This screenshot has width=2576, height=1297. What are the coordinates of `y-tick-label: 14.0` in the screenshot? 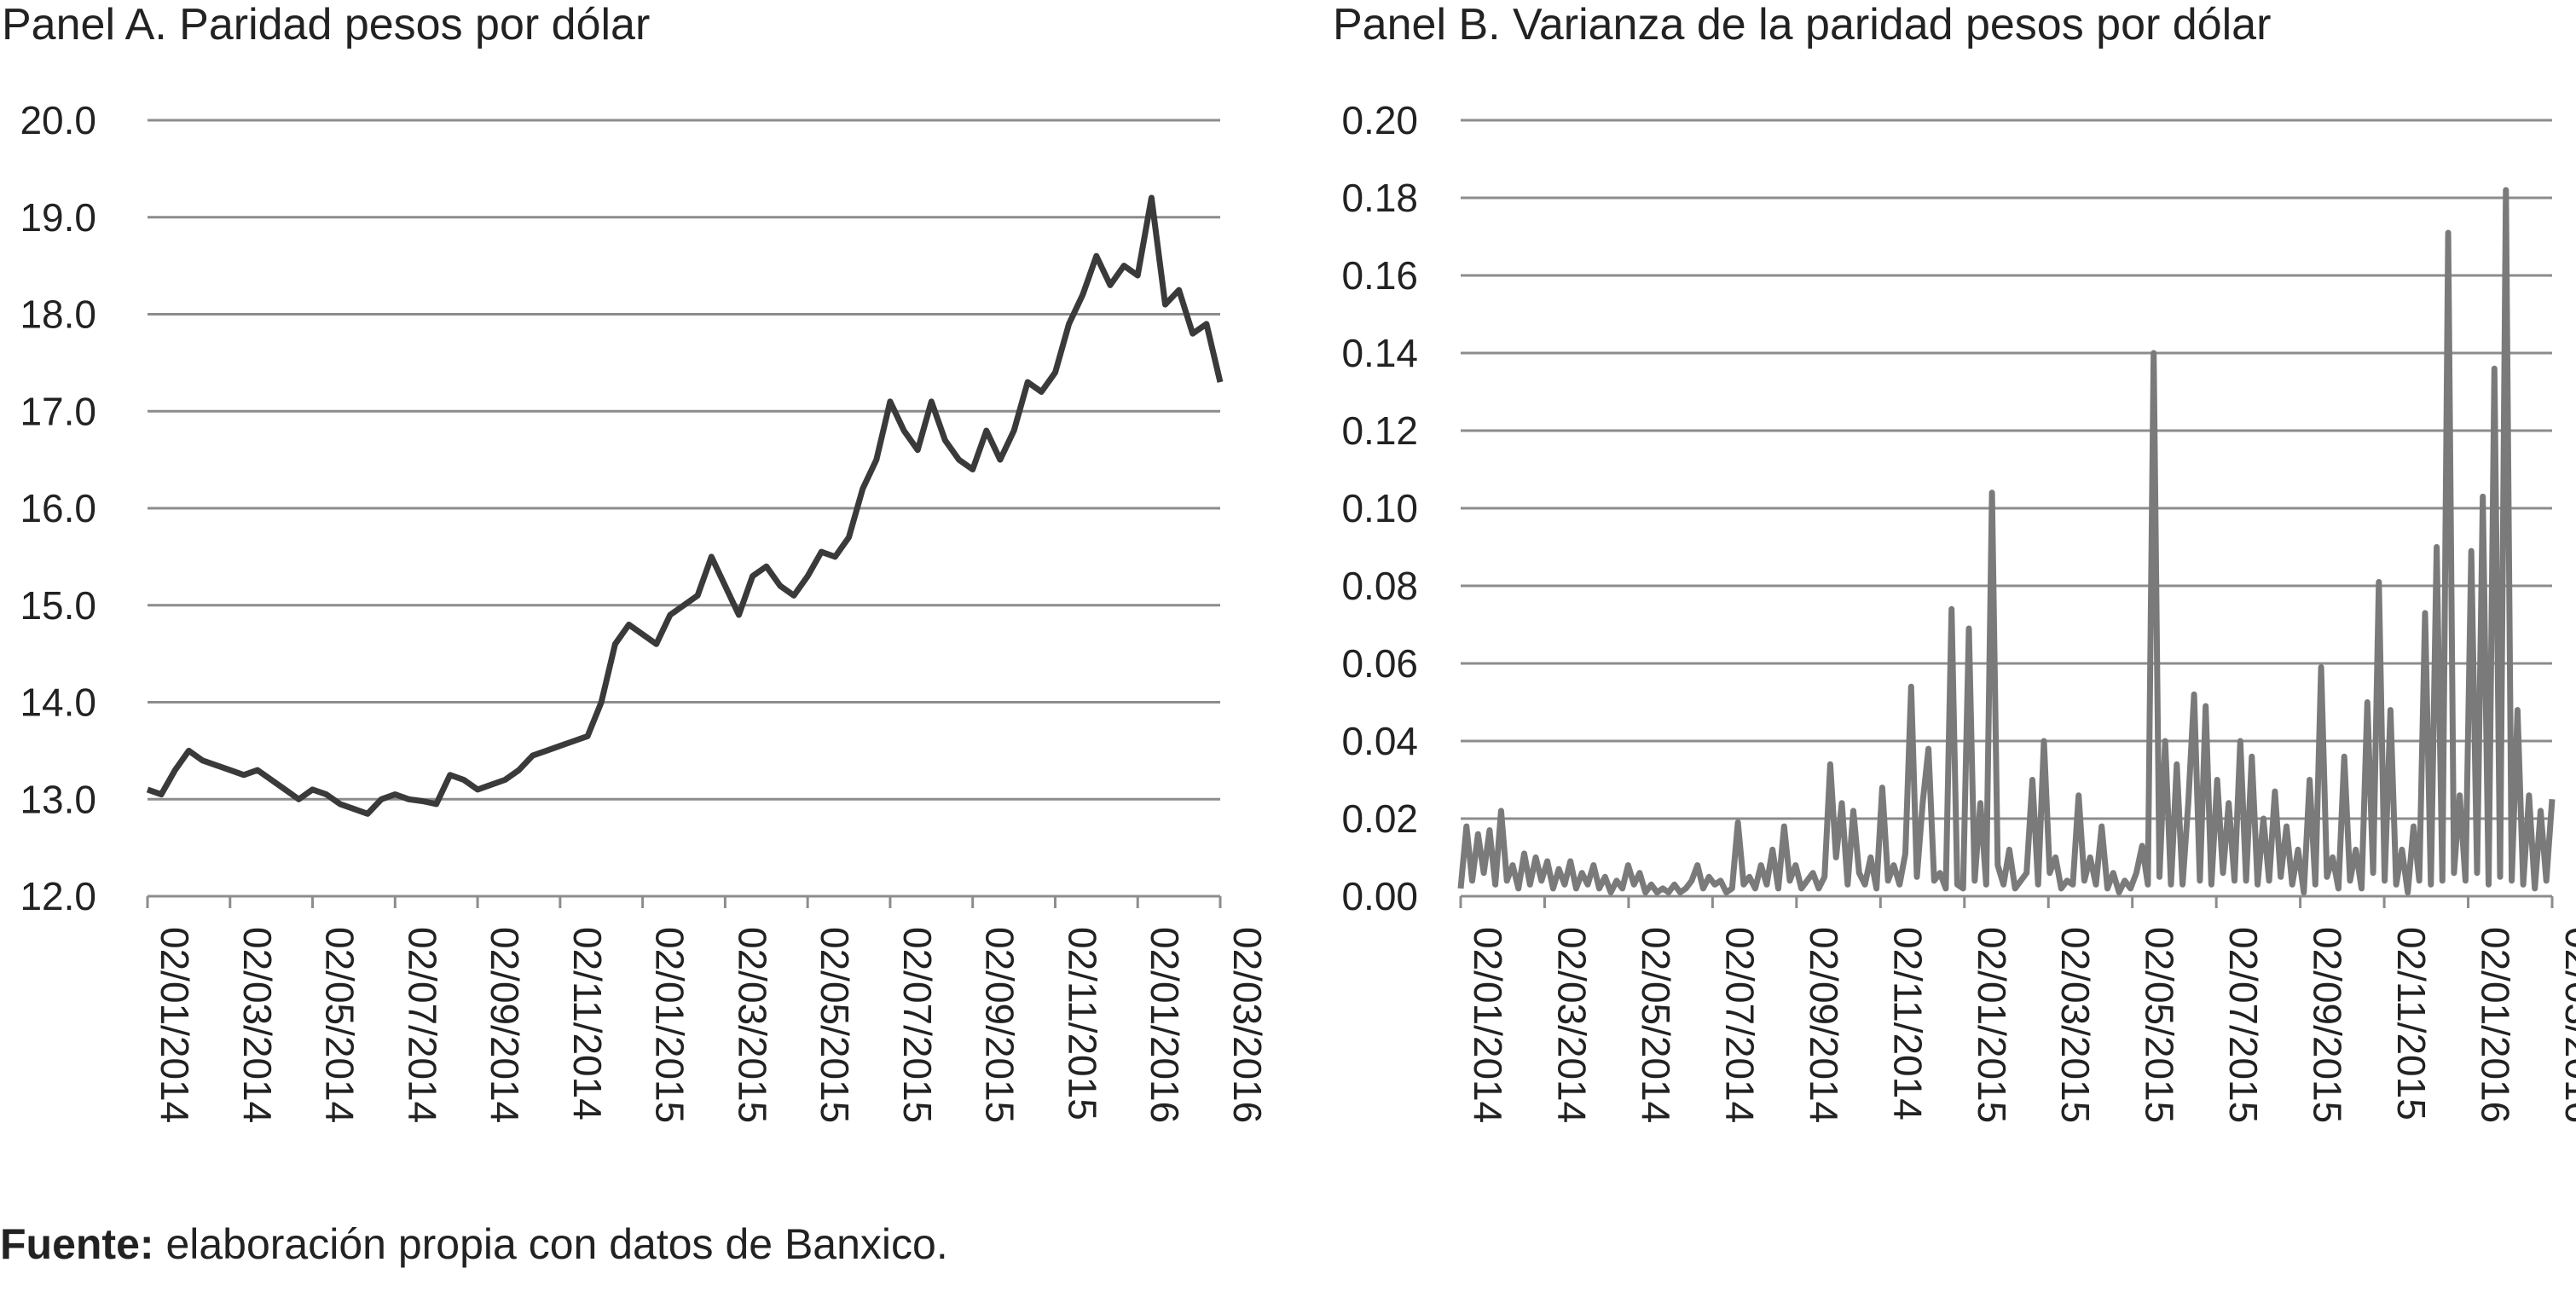 It's located at (58, 702).